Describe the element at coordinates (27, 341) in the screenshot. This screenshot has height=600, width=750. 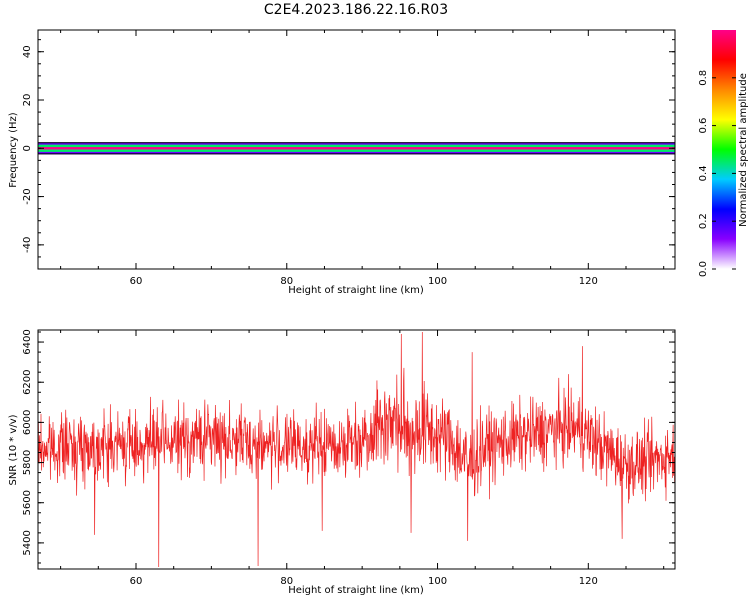
I see `y-tick-label: 6400` at that location.